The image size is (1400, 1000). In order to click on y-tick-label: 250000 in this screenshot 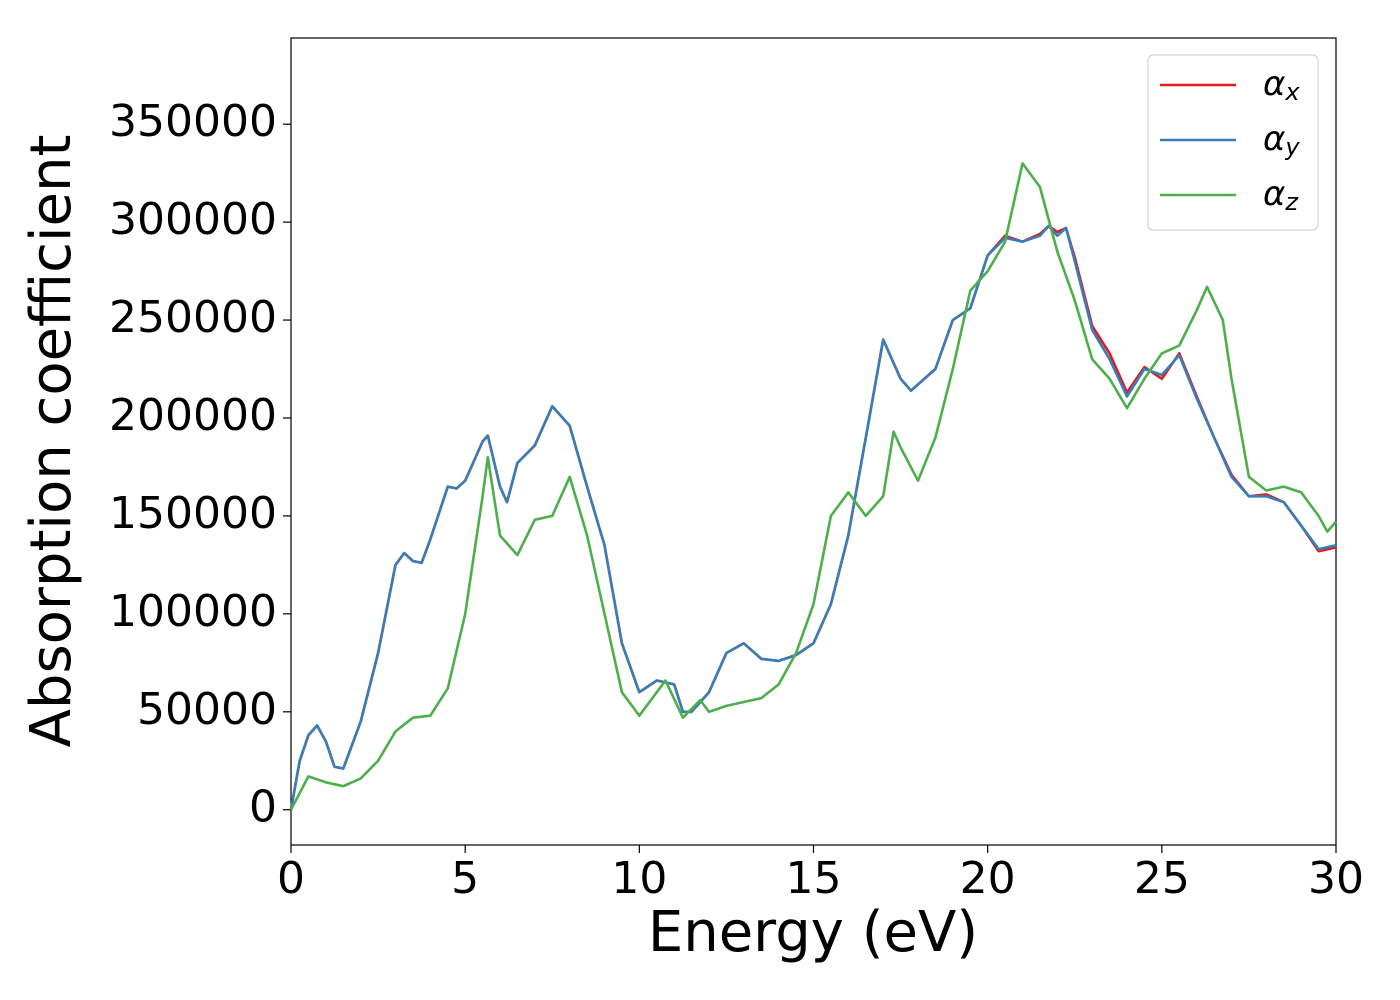, I will do `click(193, 317)`.